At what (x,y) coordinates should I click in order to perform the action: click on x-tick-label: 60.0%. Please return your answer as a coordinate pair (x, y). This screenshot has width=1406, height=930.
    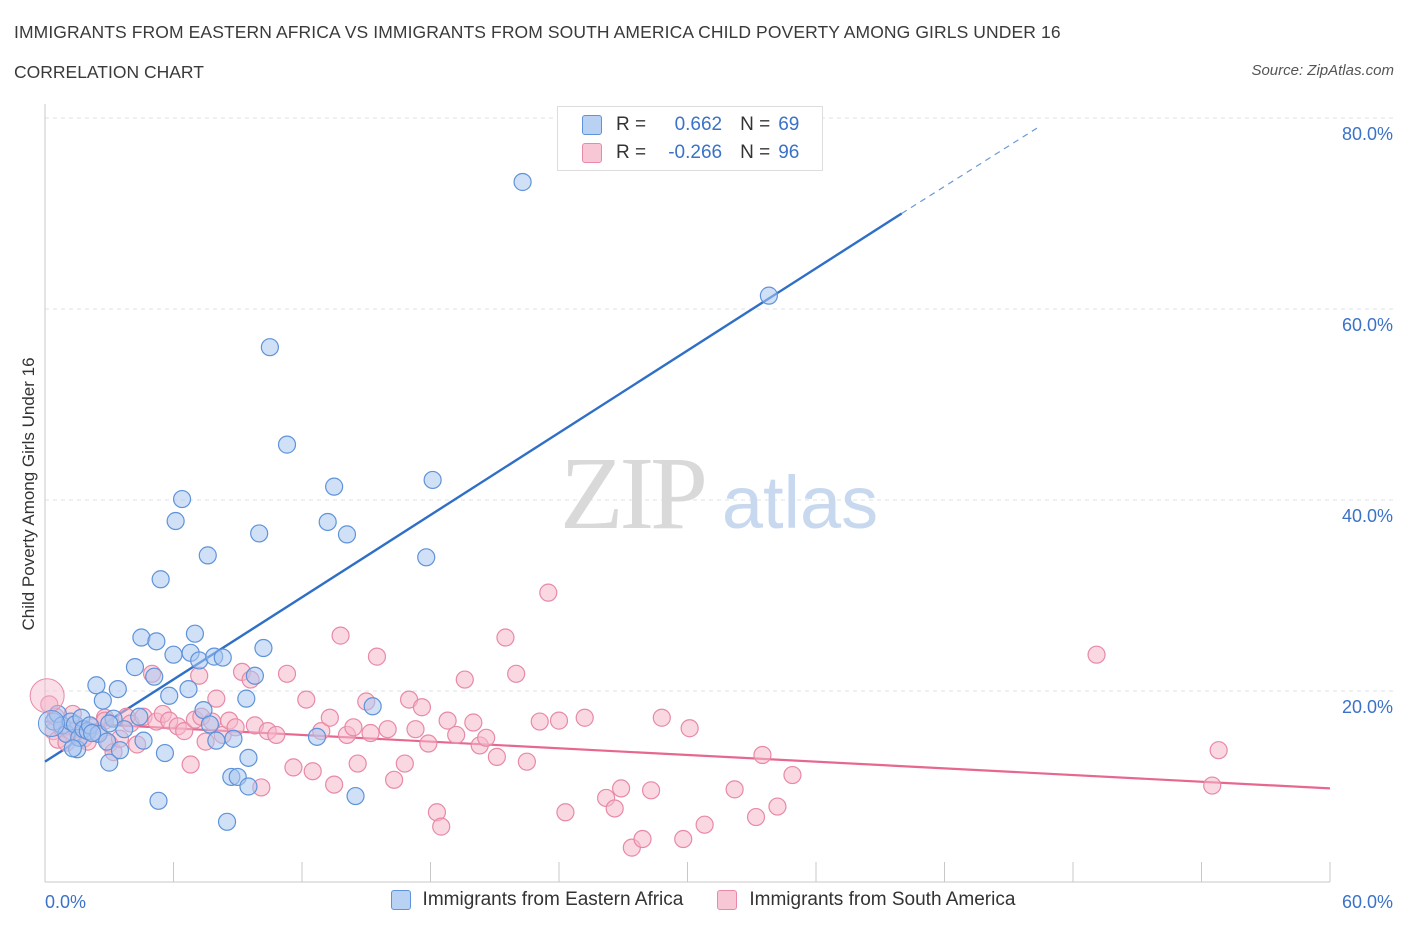
    Looking at the image, I should click on (1367, 902).